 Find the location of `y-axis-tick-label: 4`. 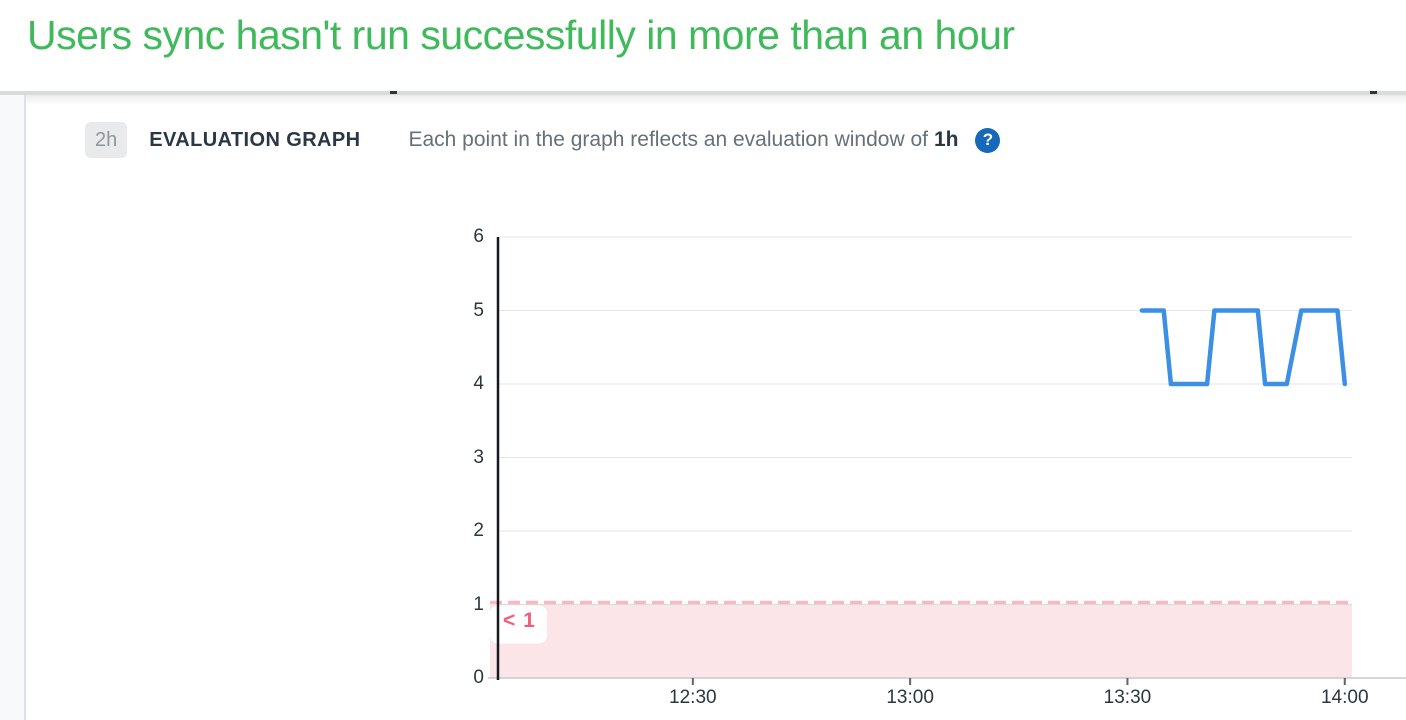

y-axis-tick-label: 4 is located at coordinates (478, 383).